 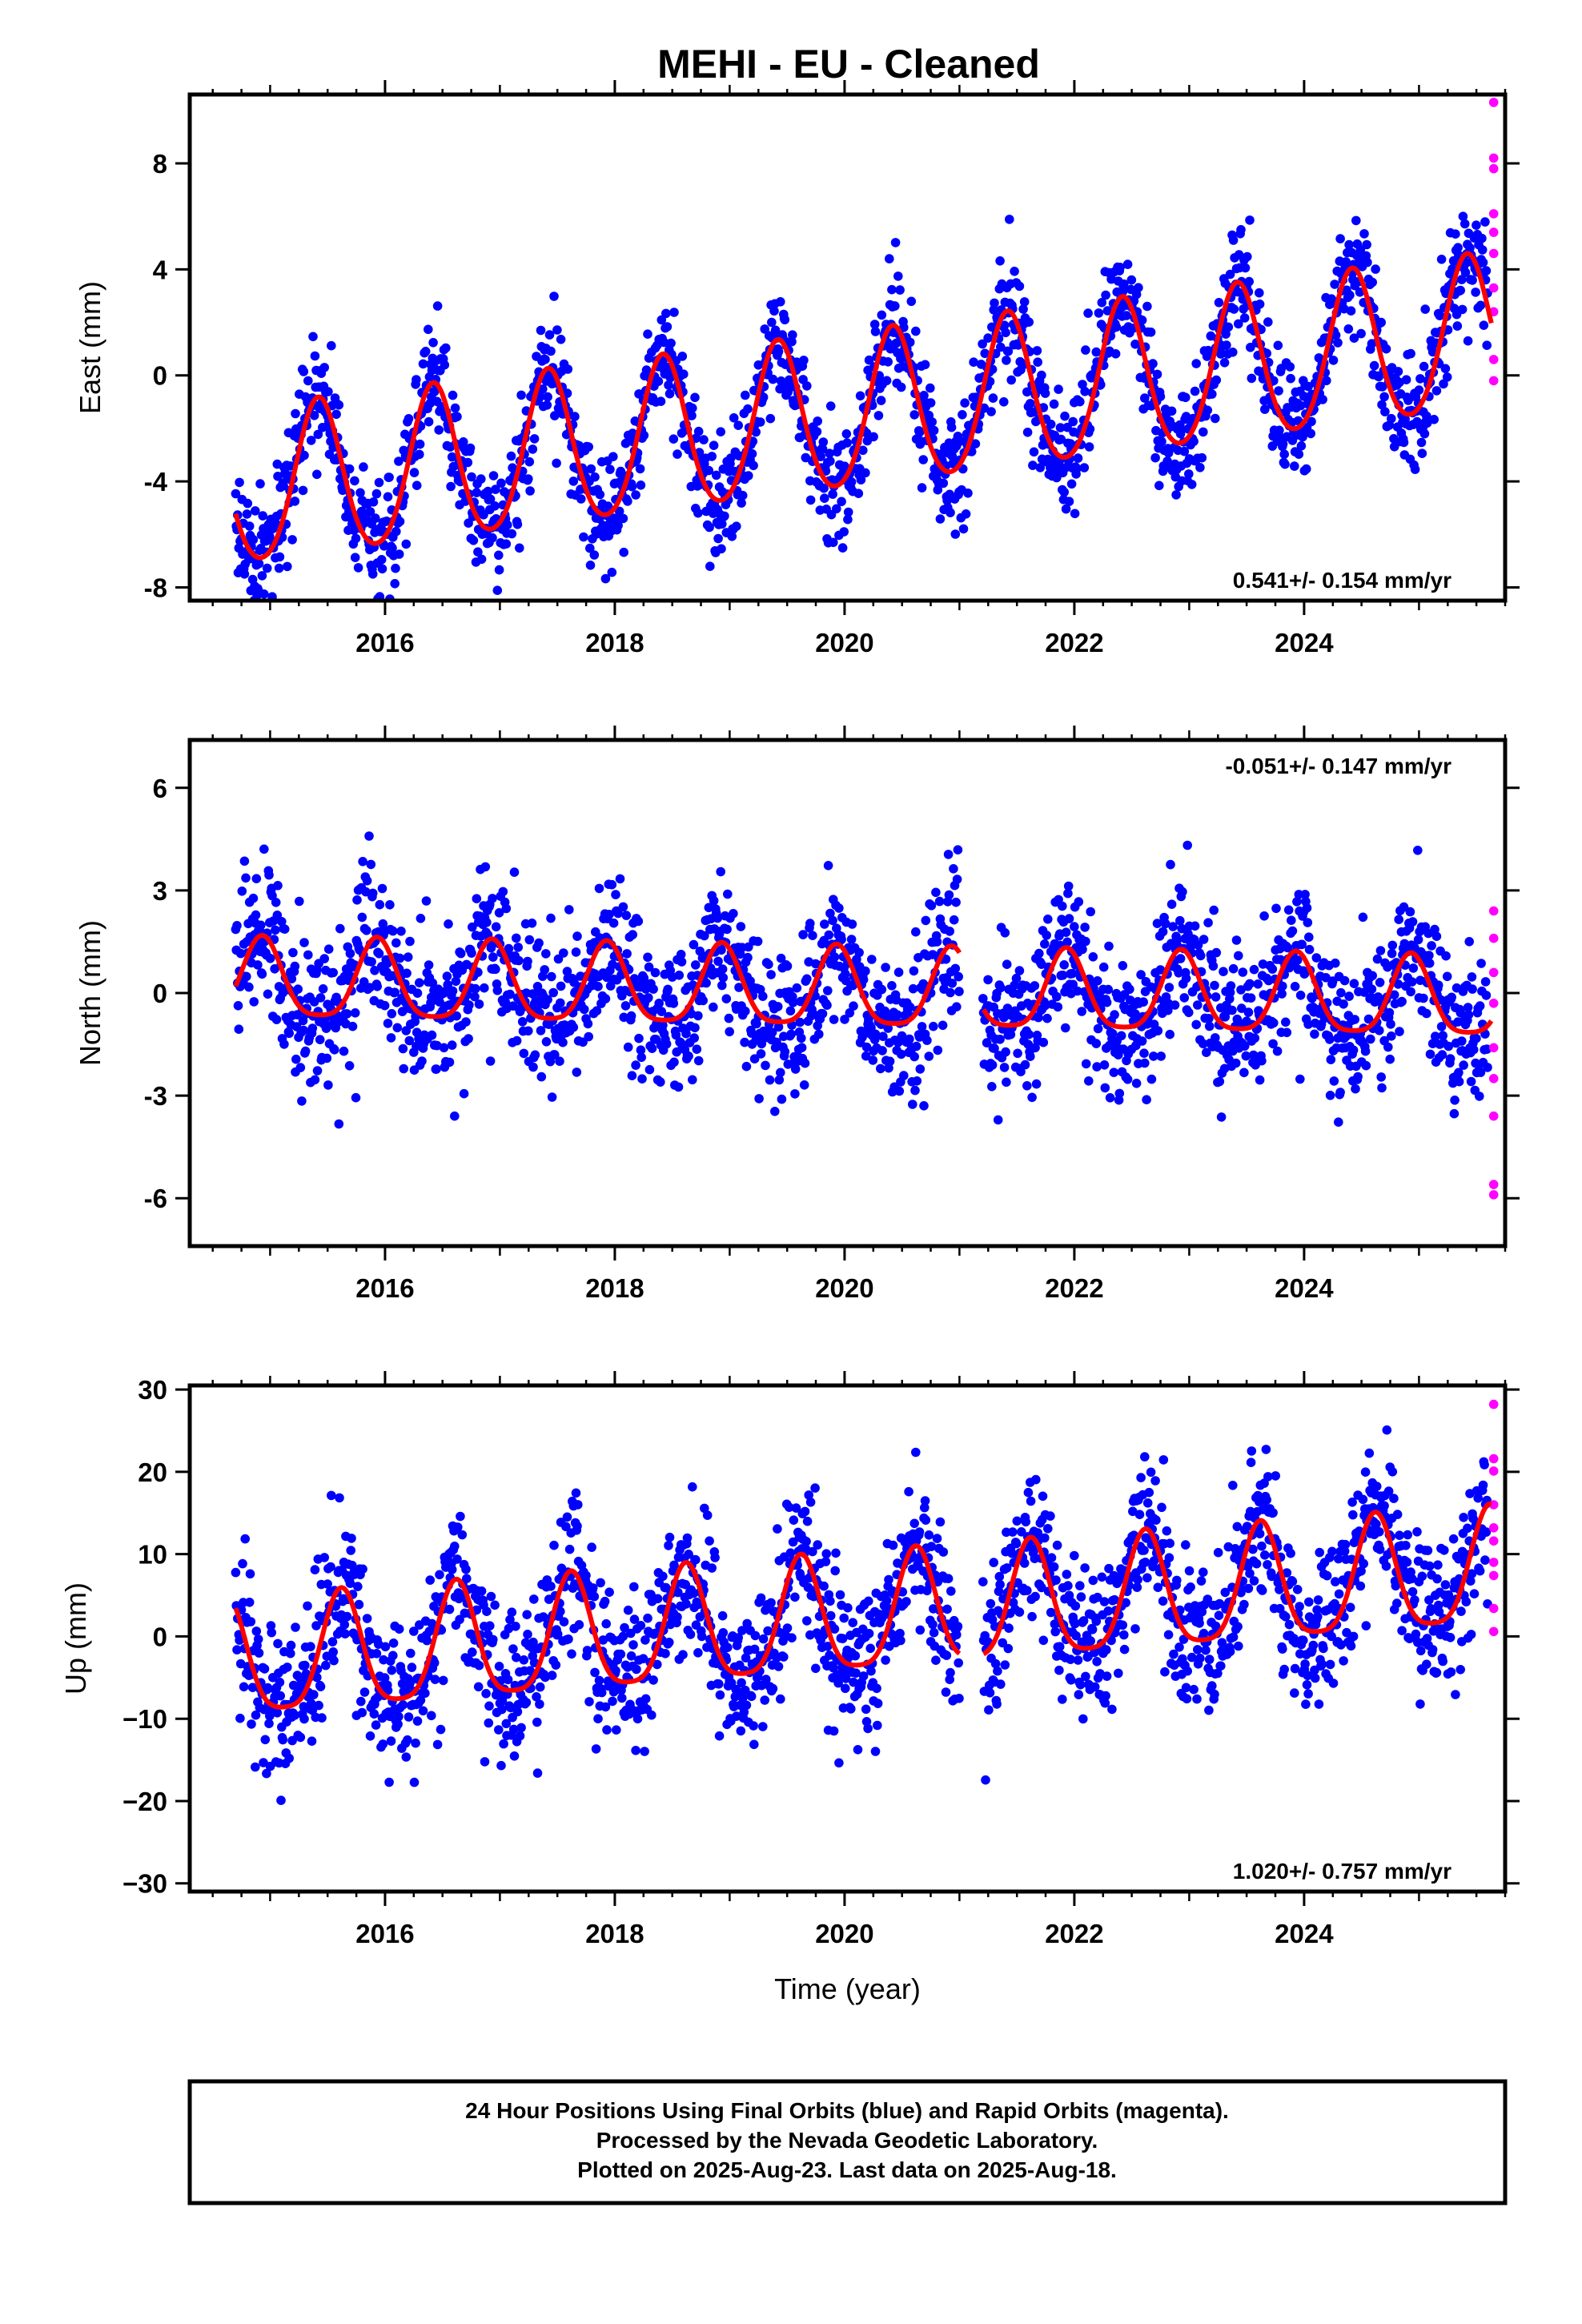 What do you see at coordinates (1074, 642) in the screenshot?
I see `east-xtick-label: 2022` at bounding box center [1074, 642].